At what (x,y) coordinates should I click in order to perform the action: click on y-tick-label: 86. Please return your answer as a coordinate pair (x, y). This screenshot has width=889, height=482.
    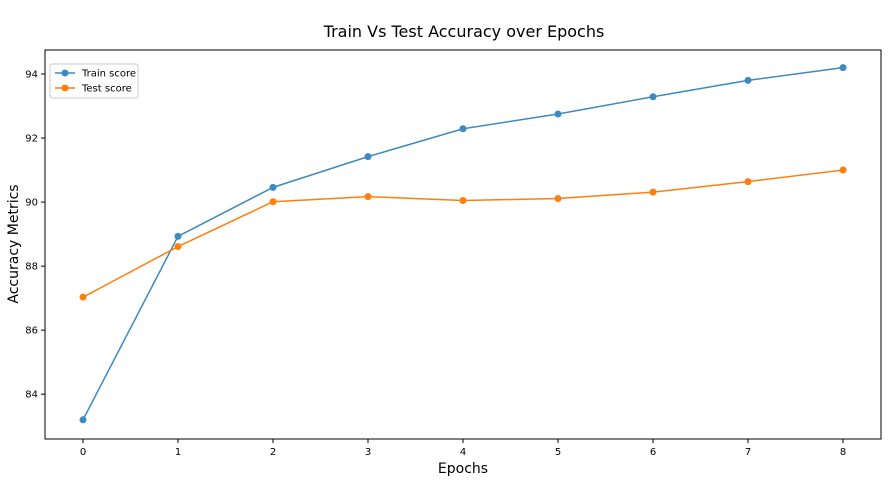
    Looking at the image, I should click on (31, 331).